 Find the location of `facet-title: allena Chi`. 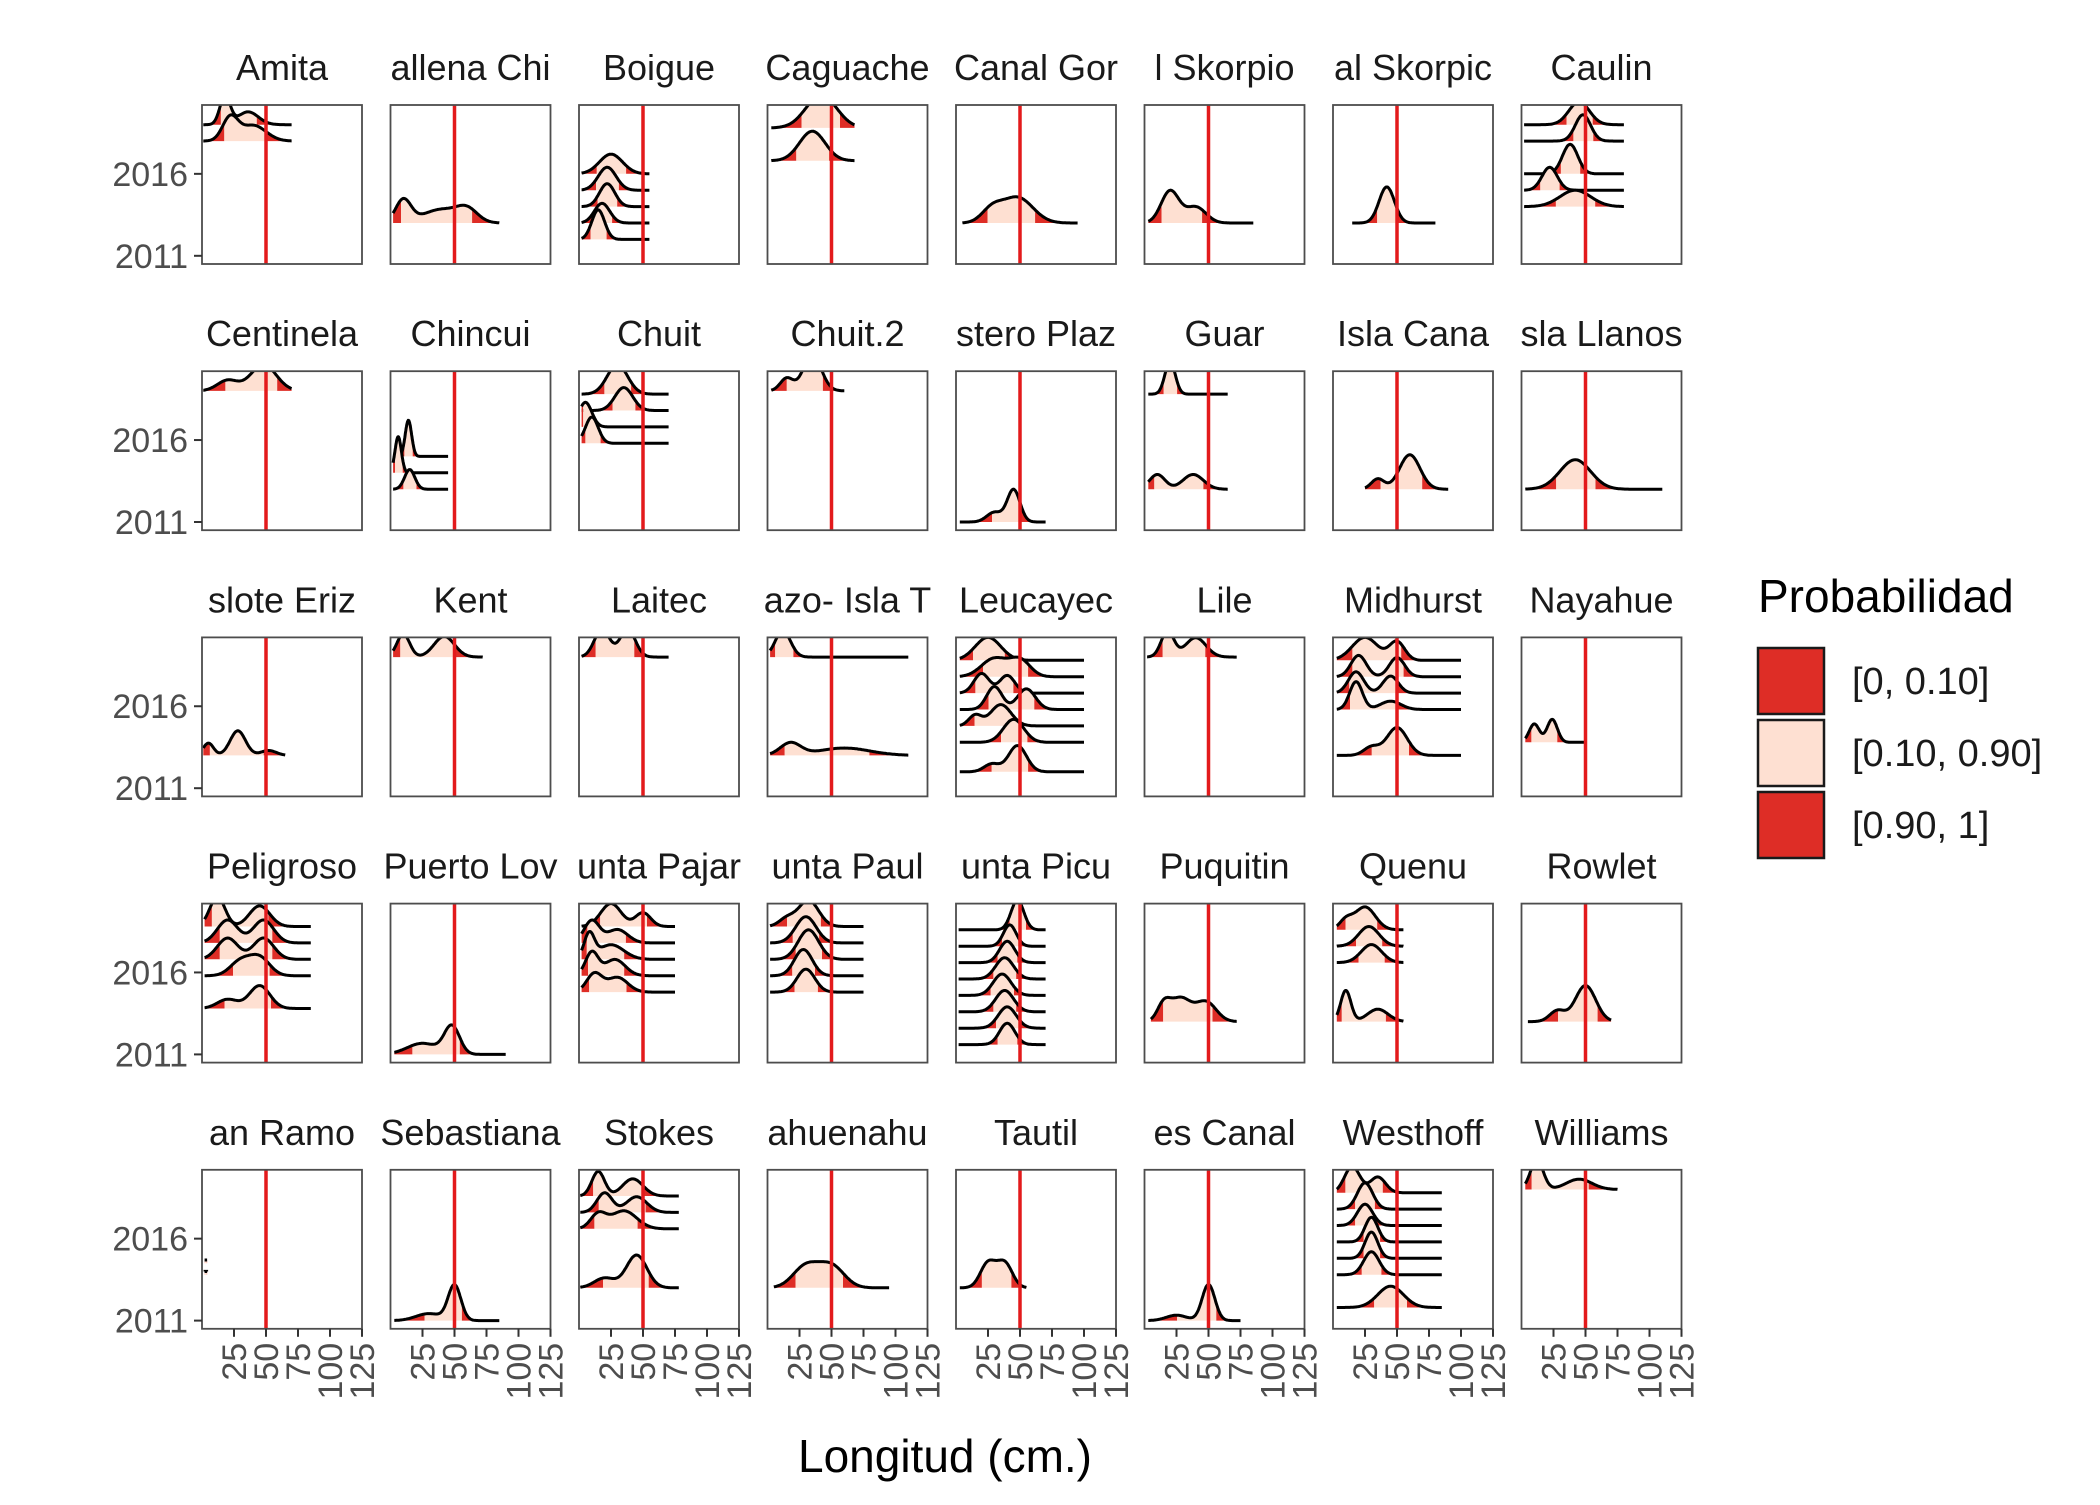

facet-title: allena Chi is located at coordinates (470, 67).